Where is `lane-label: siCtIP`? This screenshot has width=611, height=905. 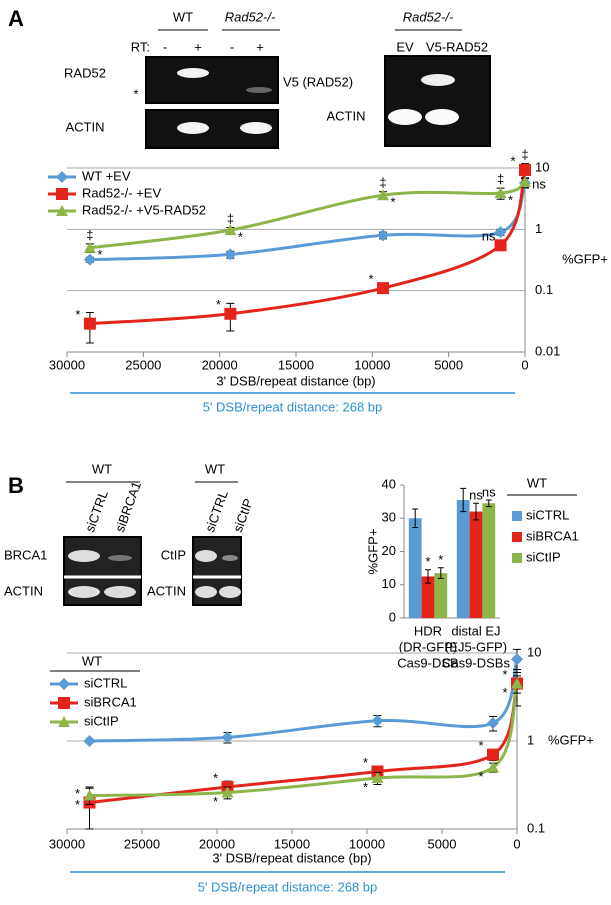
lane-label: siCtIP is located at coordinates (243, 515).